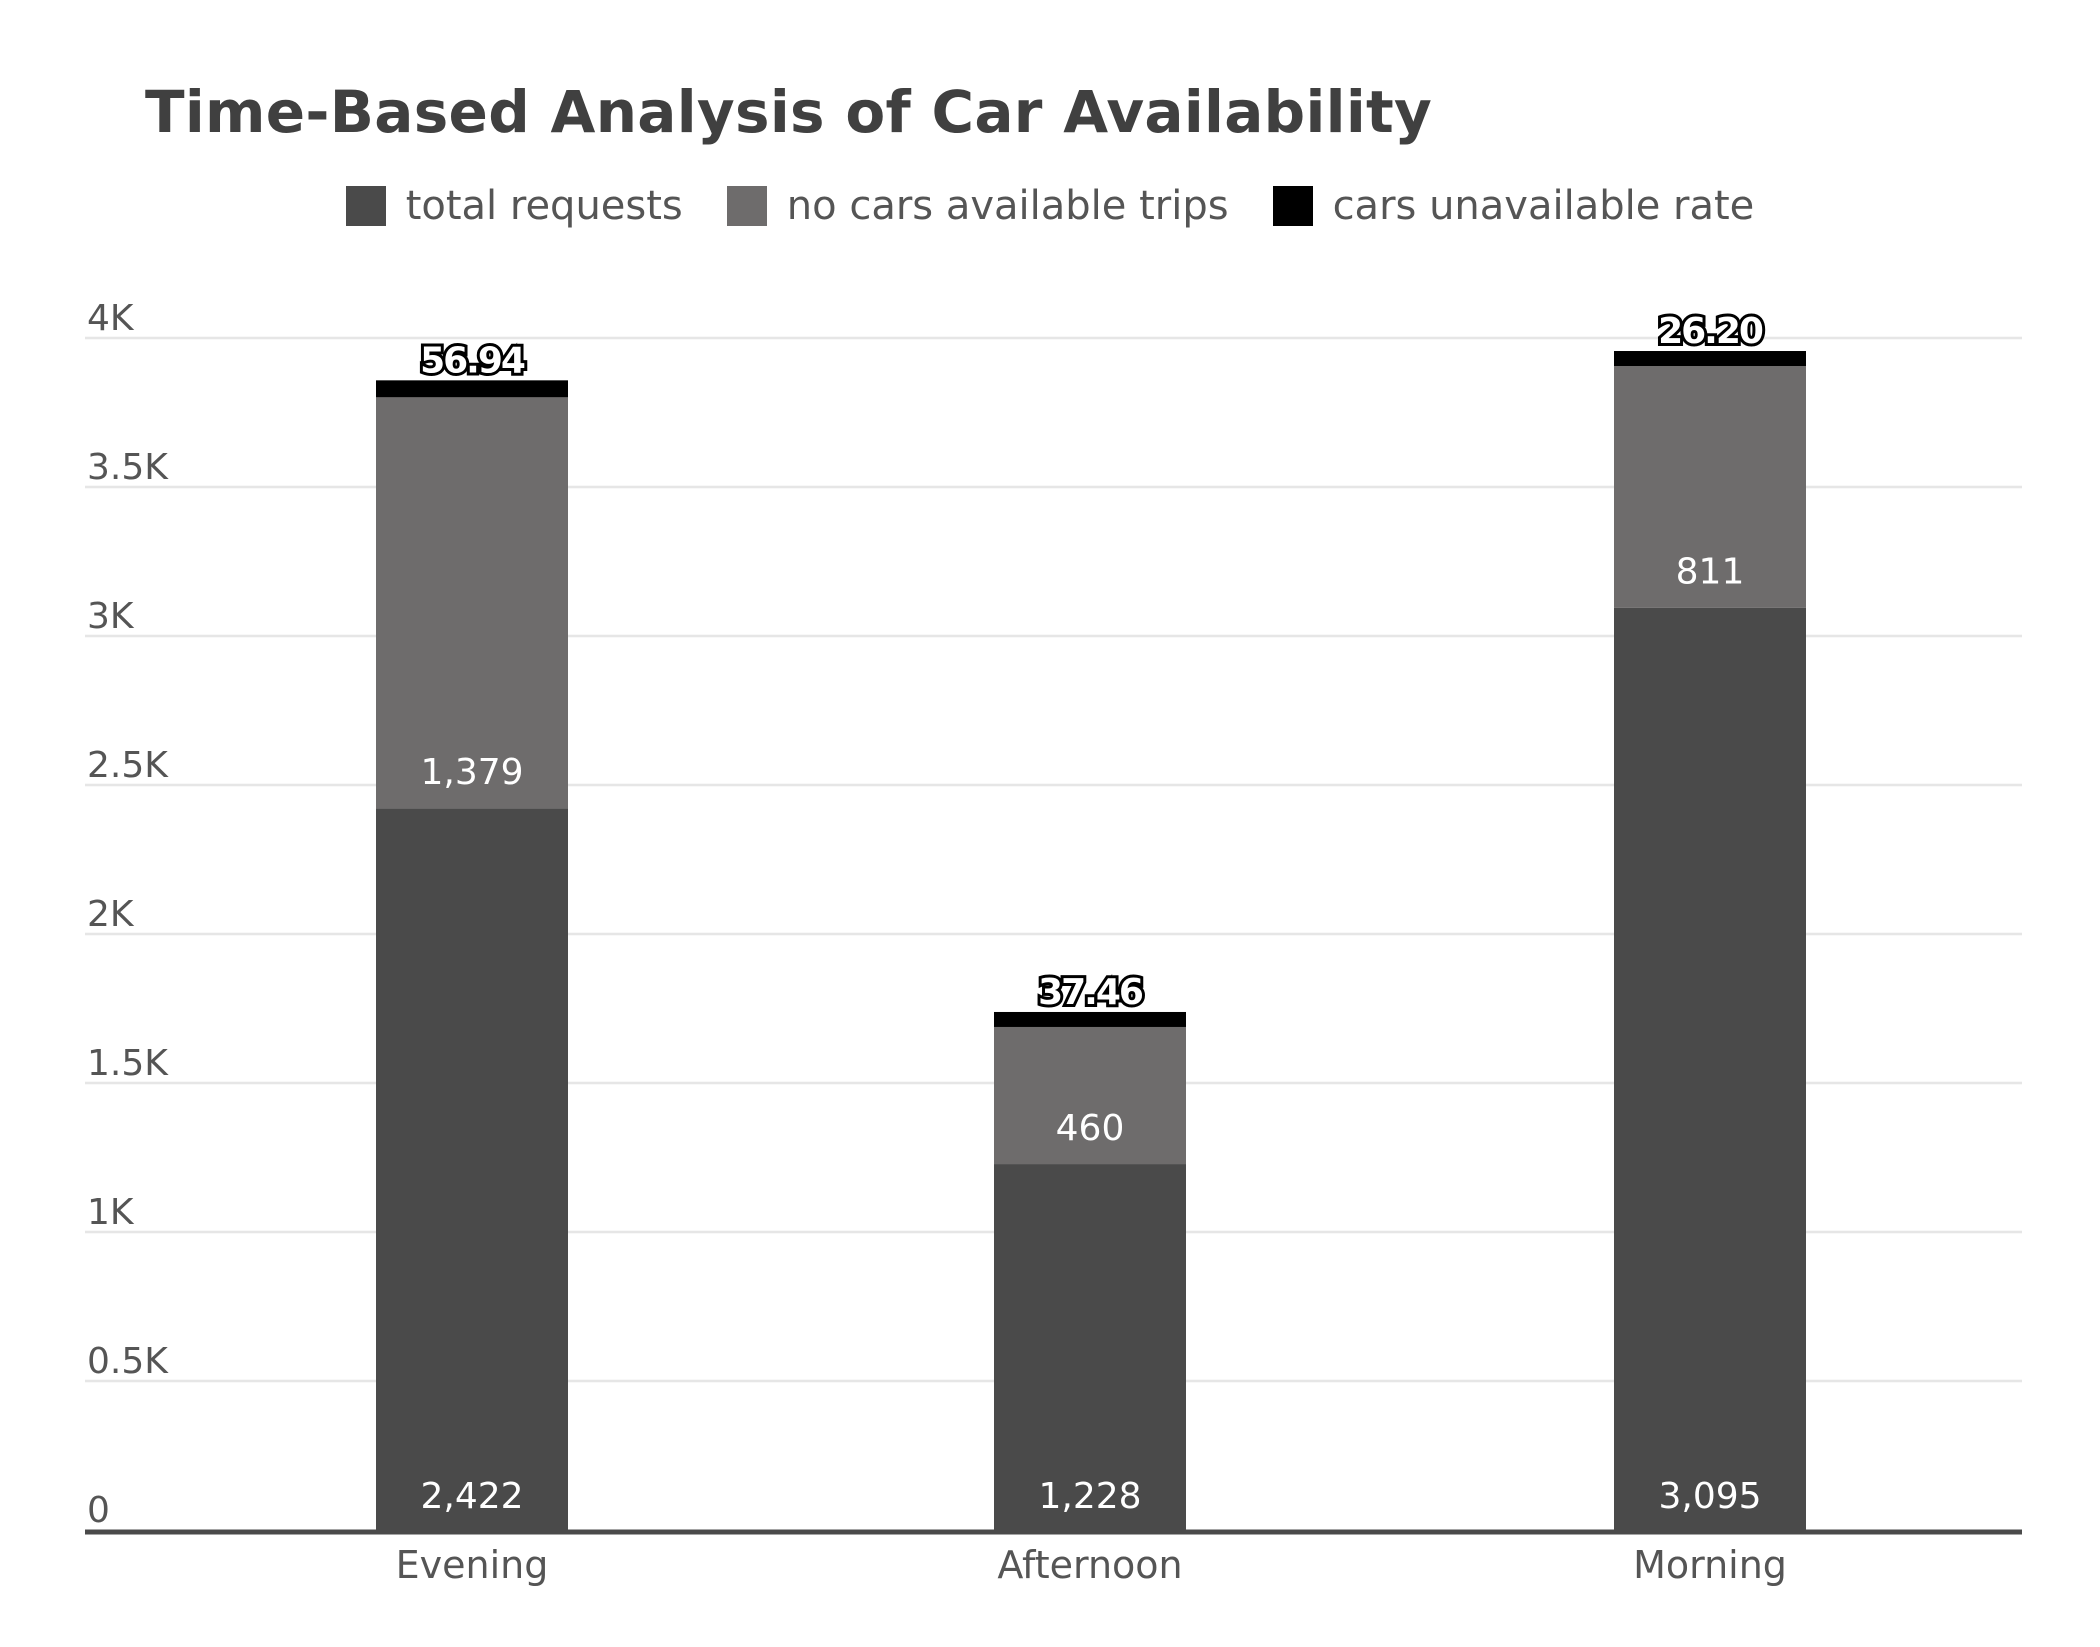  What do you see at coordinates (128, 1063) in the screenshot?
I see `y-tick-label: 1.5K` at bounding box center [128, 1063].